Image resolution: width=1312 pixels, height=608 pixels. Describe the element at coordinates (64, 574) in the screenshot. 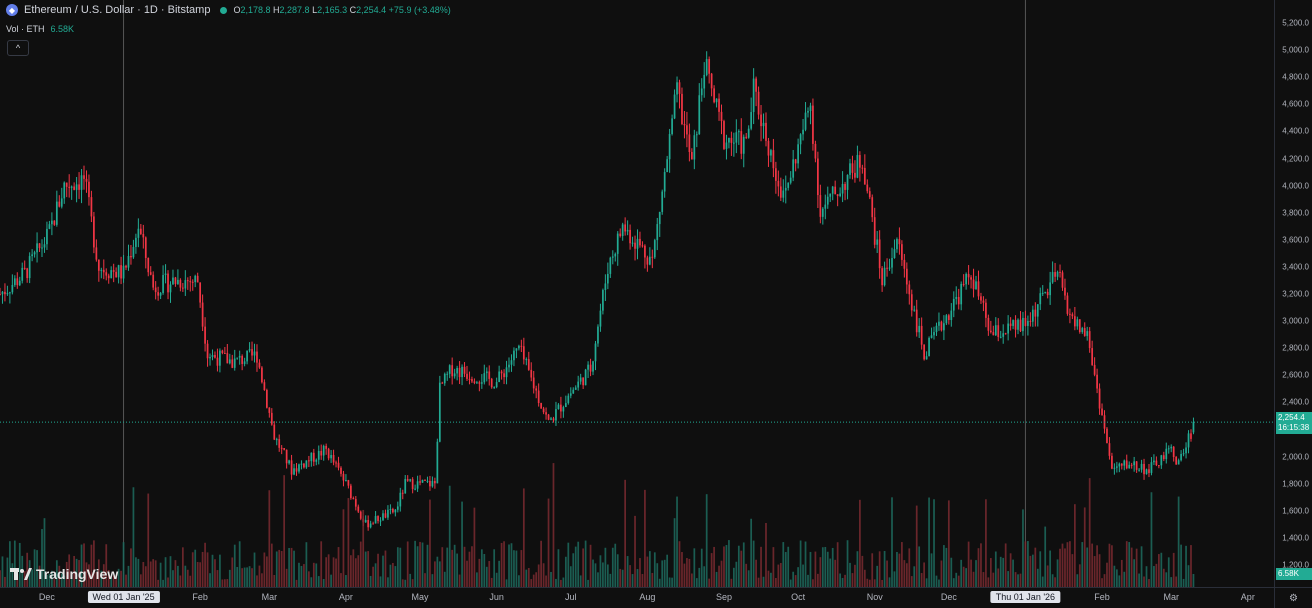

I see `tradingview-logo: TradingView` at that location.